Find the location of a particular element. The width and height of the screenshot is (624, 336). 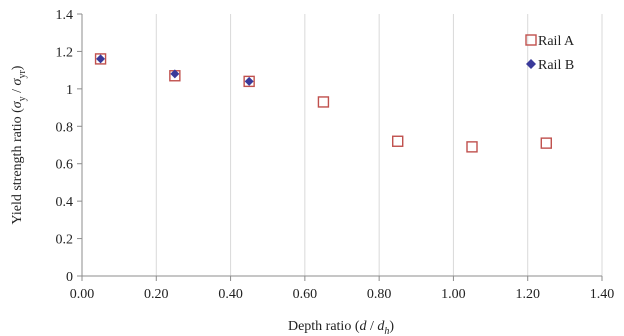

y-axis-title-sigma: σ is located at coordinates (17, 104).